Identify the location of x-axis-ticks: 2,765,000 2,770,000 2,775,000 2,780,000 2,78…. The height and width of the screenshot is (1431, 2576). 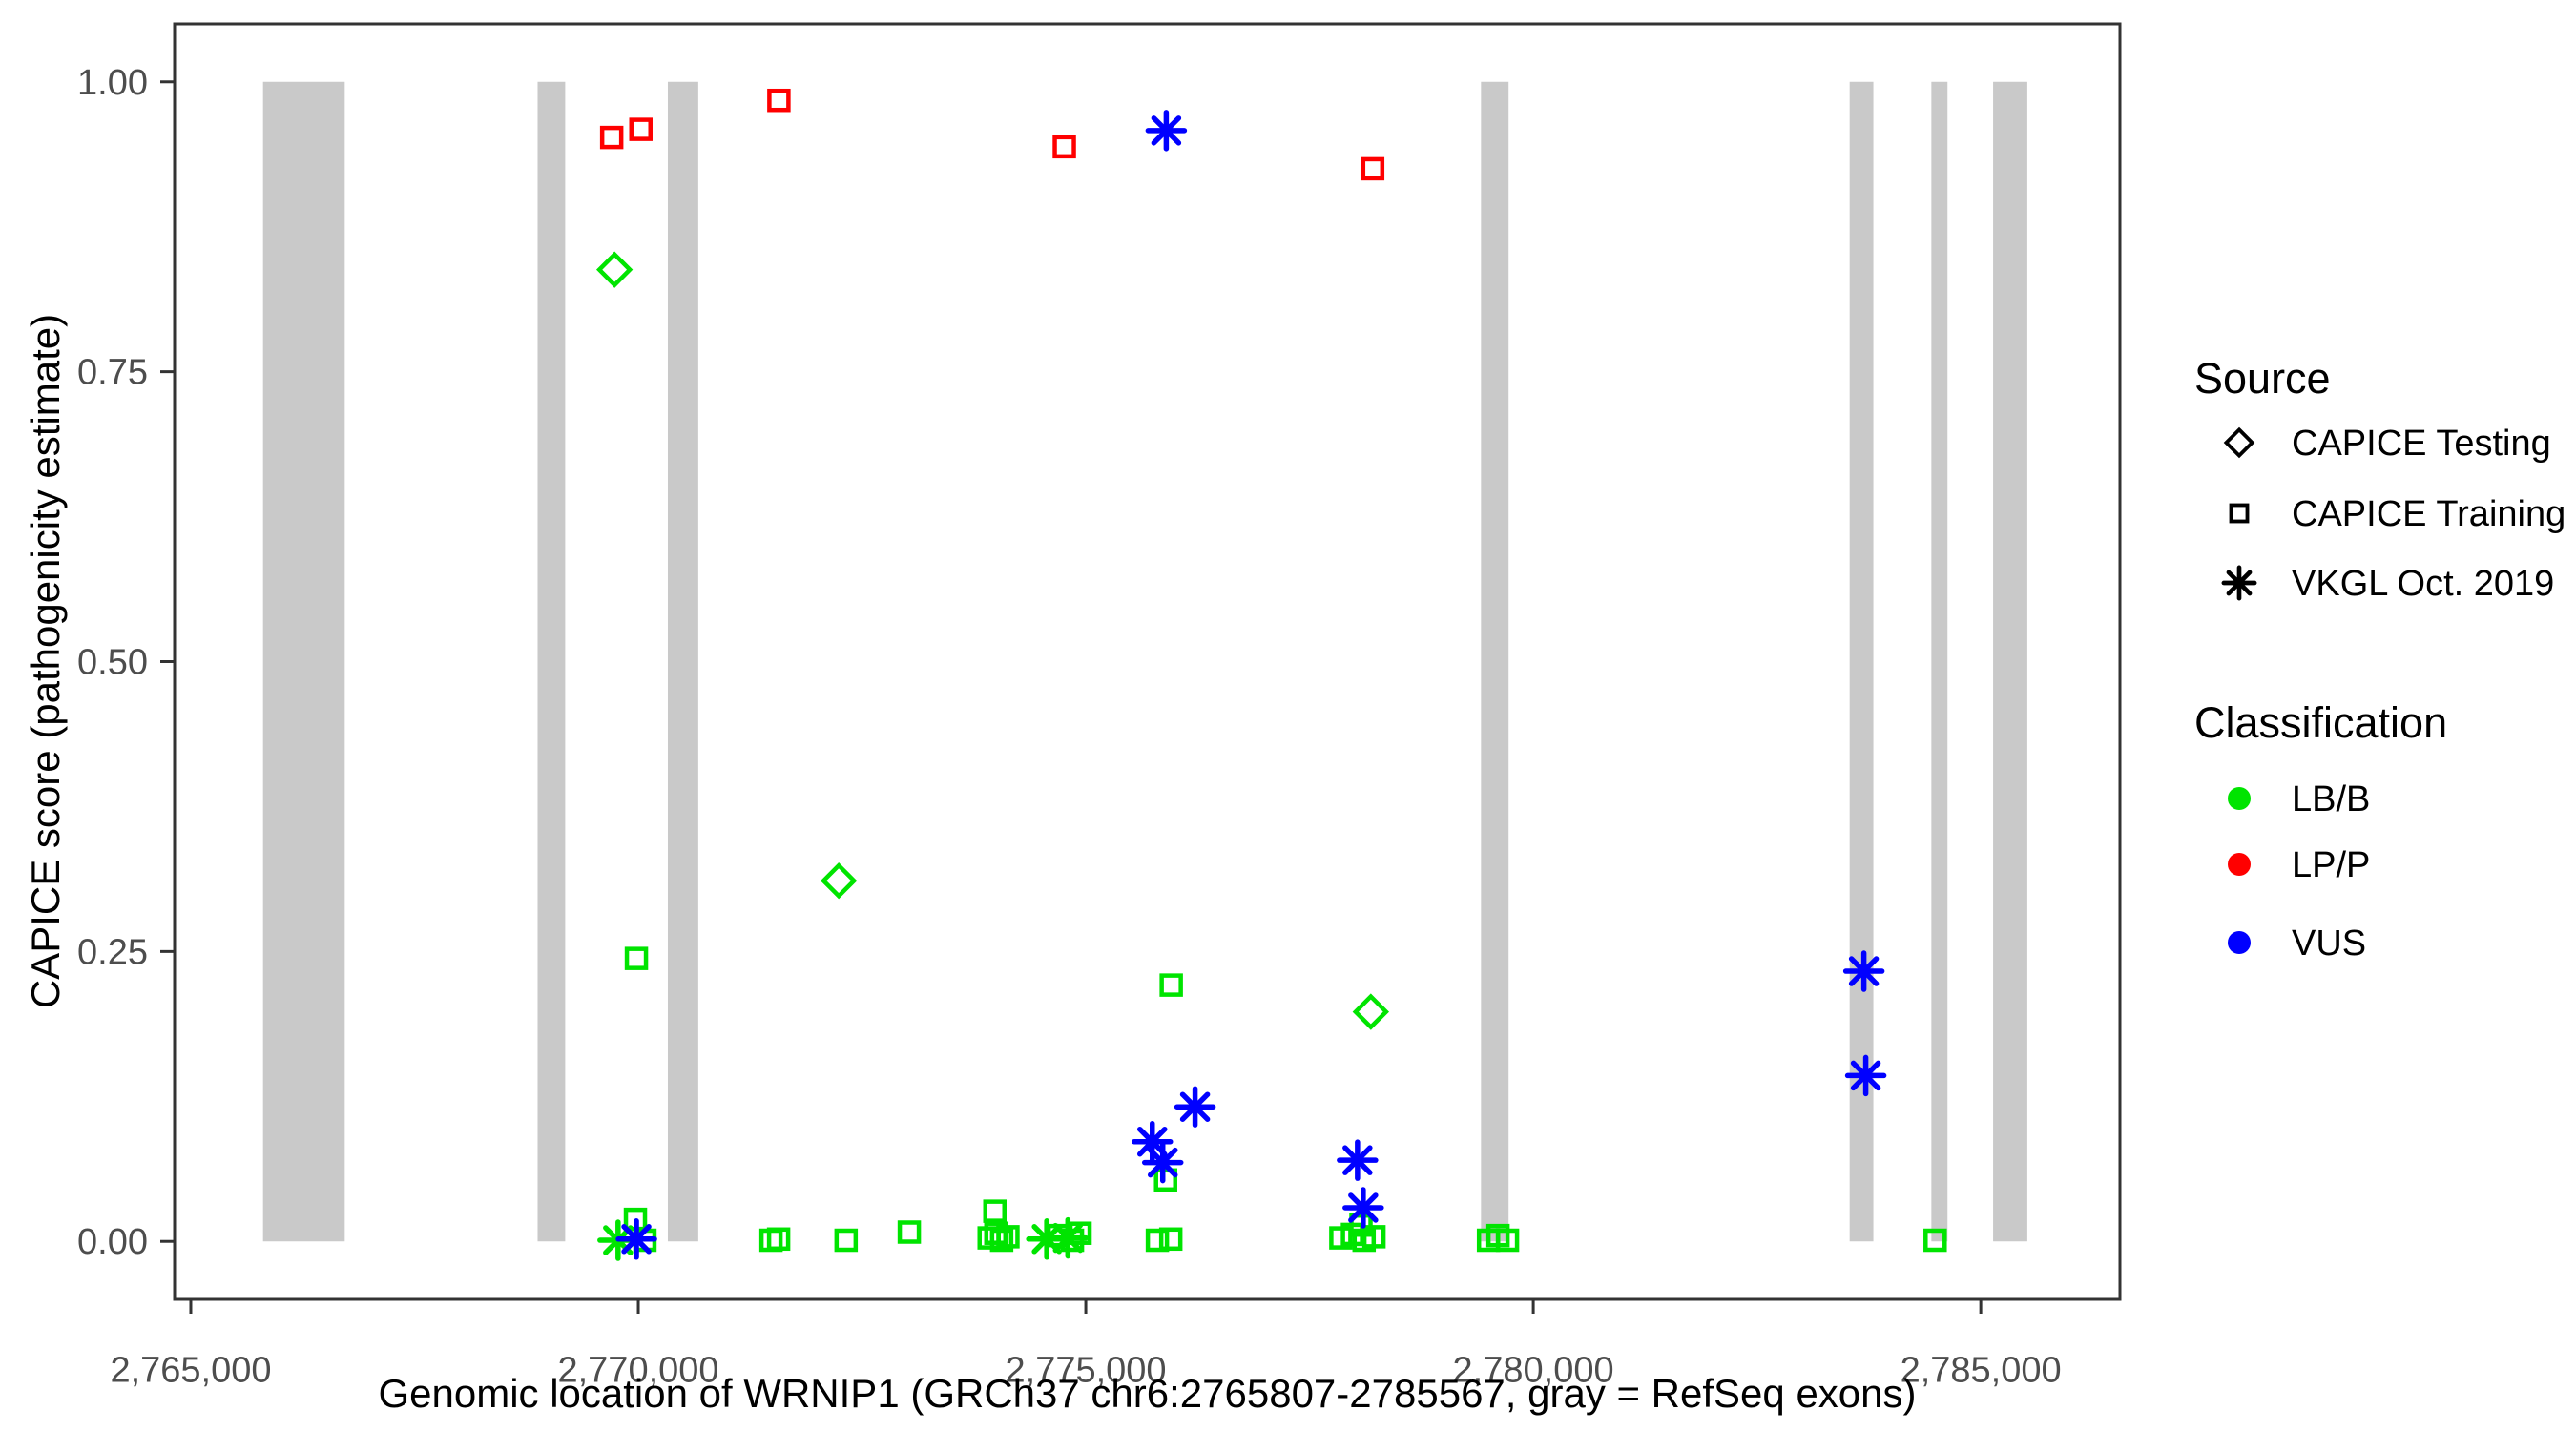
(1086, 1344).